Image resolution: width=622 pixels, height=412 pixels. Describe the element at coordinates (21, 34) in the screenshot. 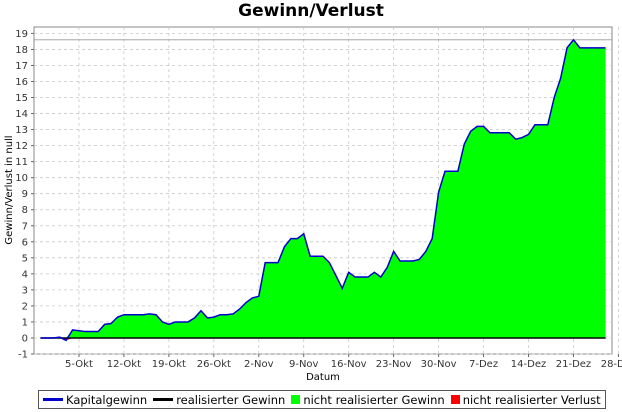

I see `y-tick-label: 19` at that location.